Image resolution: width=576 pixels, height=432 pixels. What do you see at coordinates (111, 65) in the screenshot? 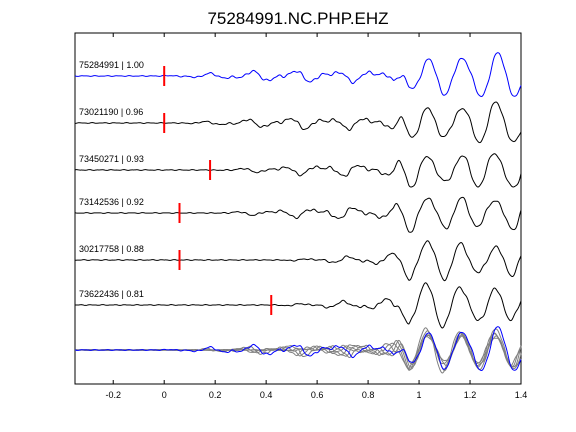
I see `trace-label-1: 75284991 | 1.00` at bounding box center [111, 65].